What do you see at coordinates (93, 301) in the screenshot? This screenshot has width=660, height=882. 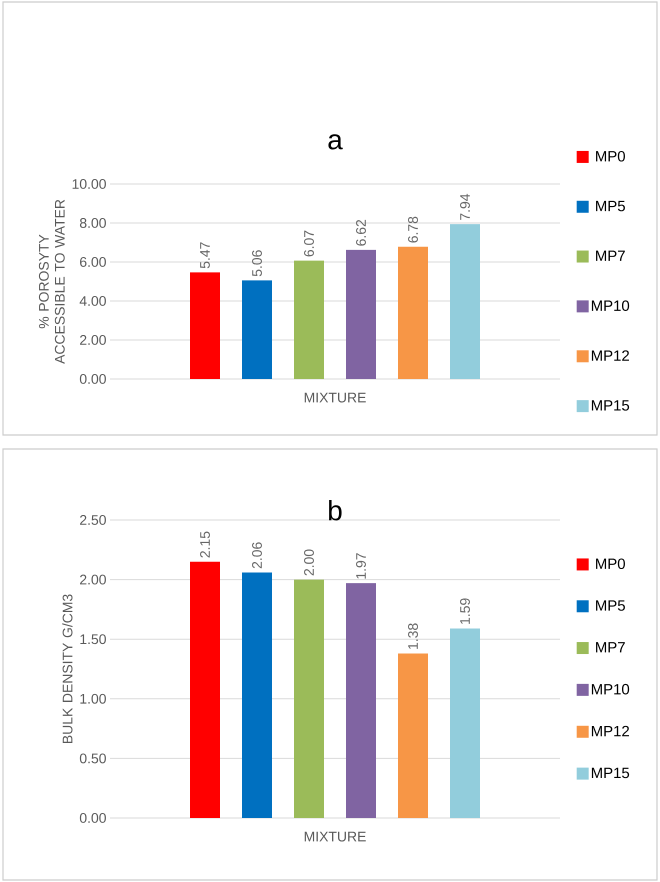 I see `y-tick-label: 4.00` at bounding box center [93, 301].